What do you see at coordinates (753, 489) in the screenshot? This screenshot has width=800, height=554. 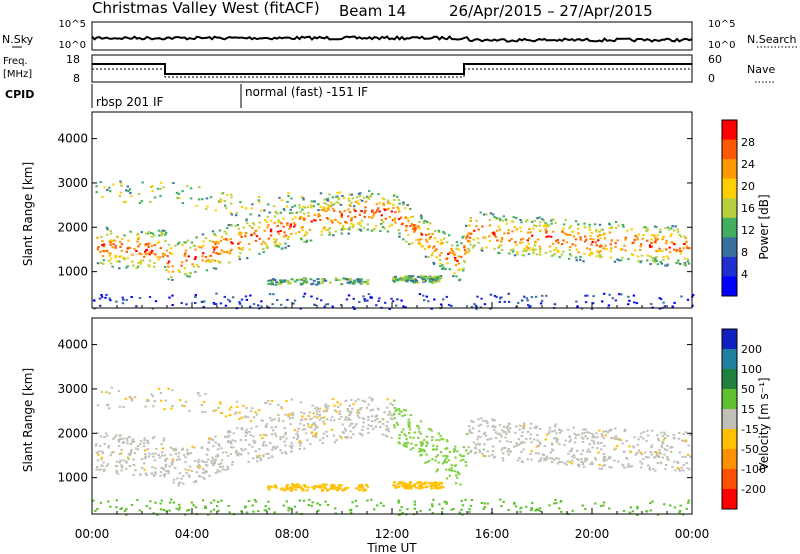 I see `colorbar-tick-label: -200` at bounding box center [753, 489].